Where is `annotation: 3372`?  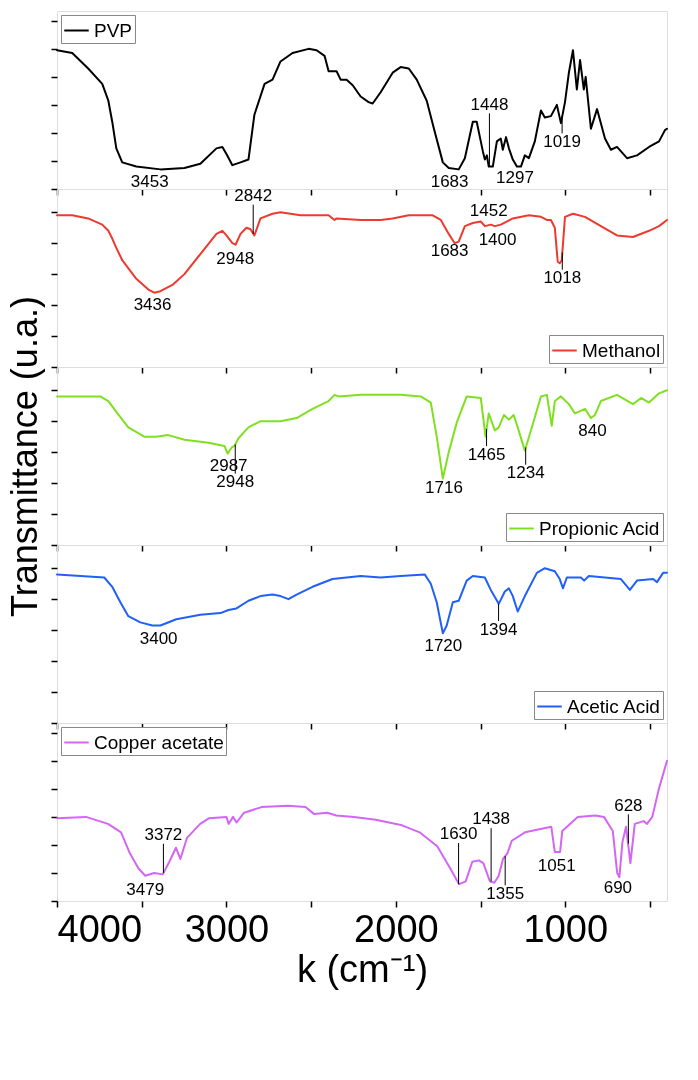 annotation: 3372 is located at coordinates (163, 834).